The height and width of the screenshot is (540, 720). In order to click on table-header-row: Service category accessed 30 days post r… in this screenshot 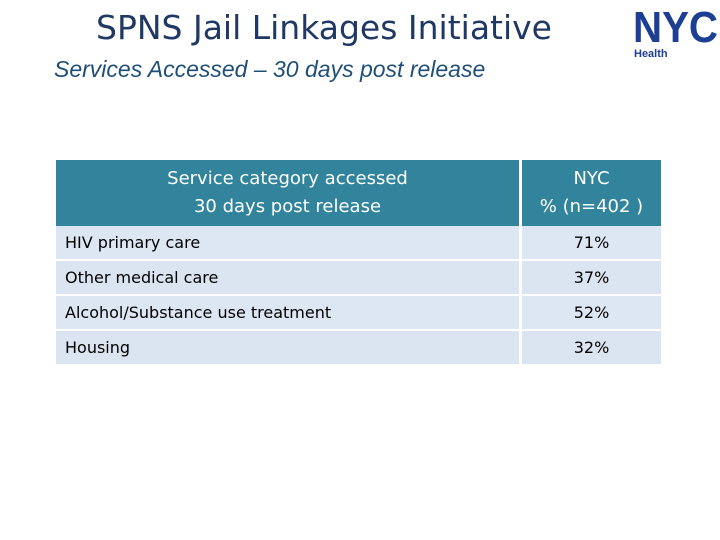, I will do `click(358, 193)`.